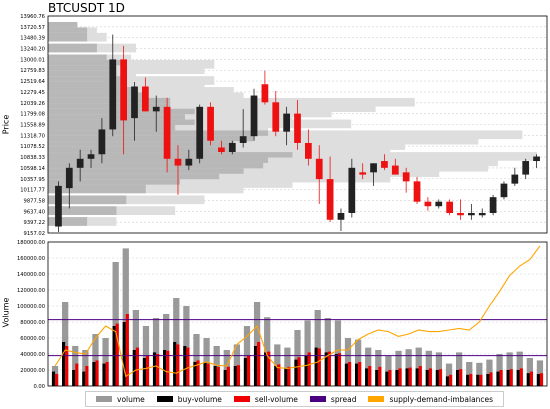  Describe the element at coordinates (32, 169) in the screenshot. I see `price-tick-label: 10598.14` at that location.